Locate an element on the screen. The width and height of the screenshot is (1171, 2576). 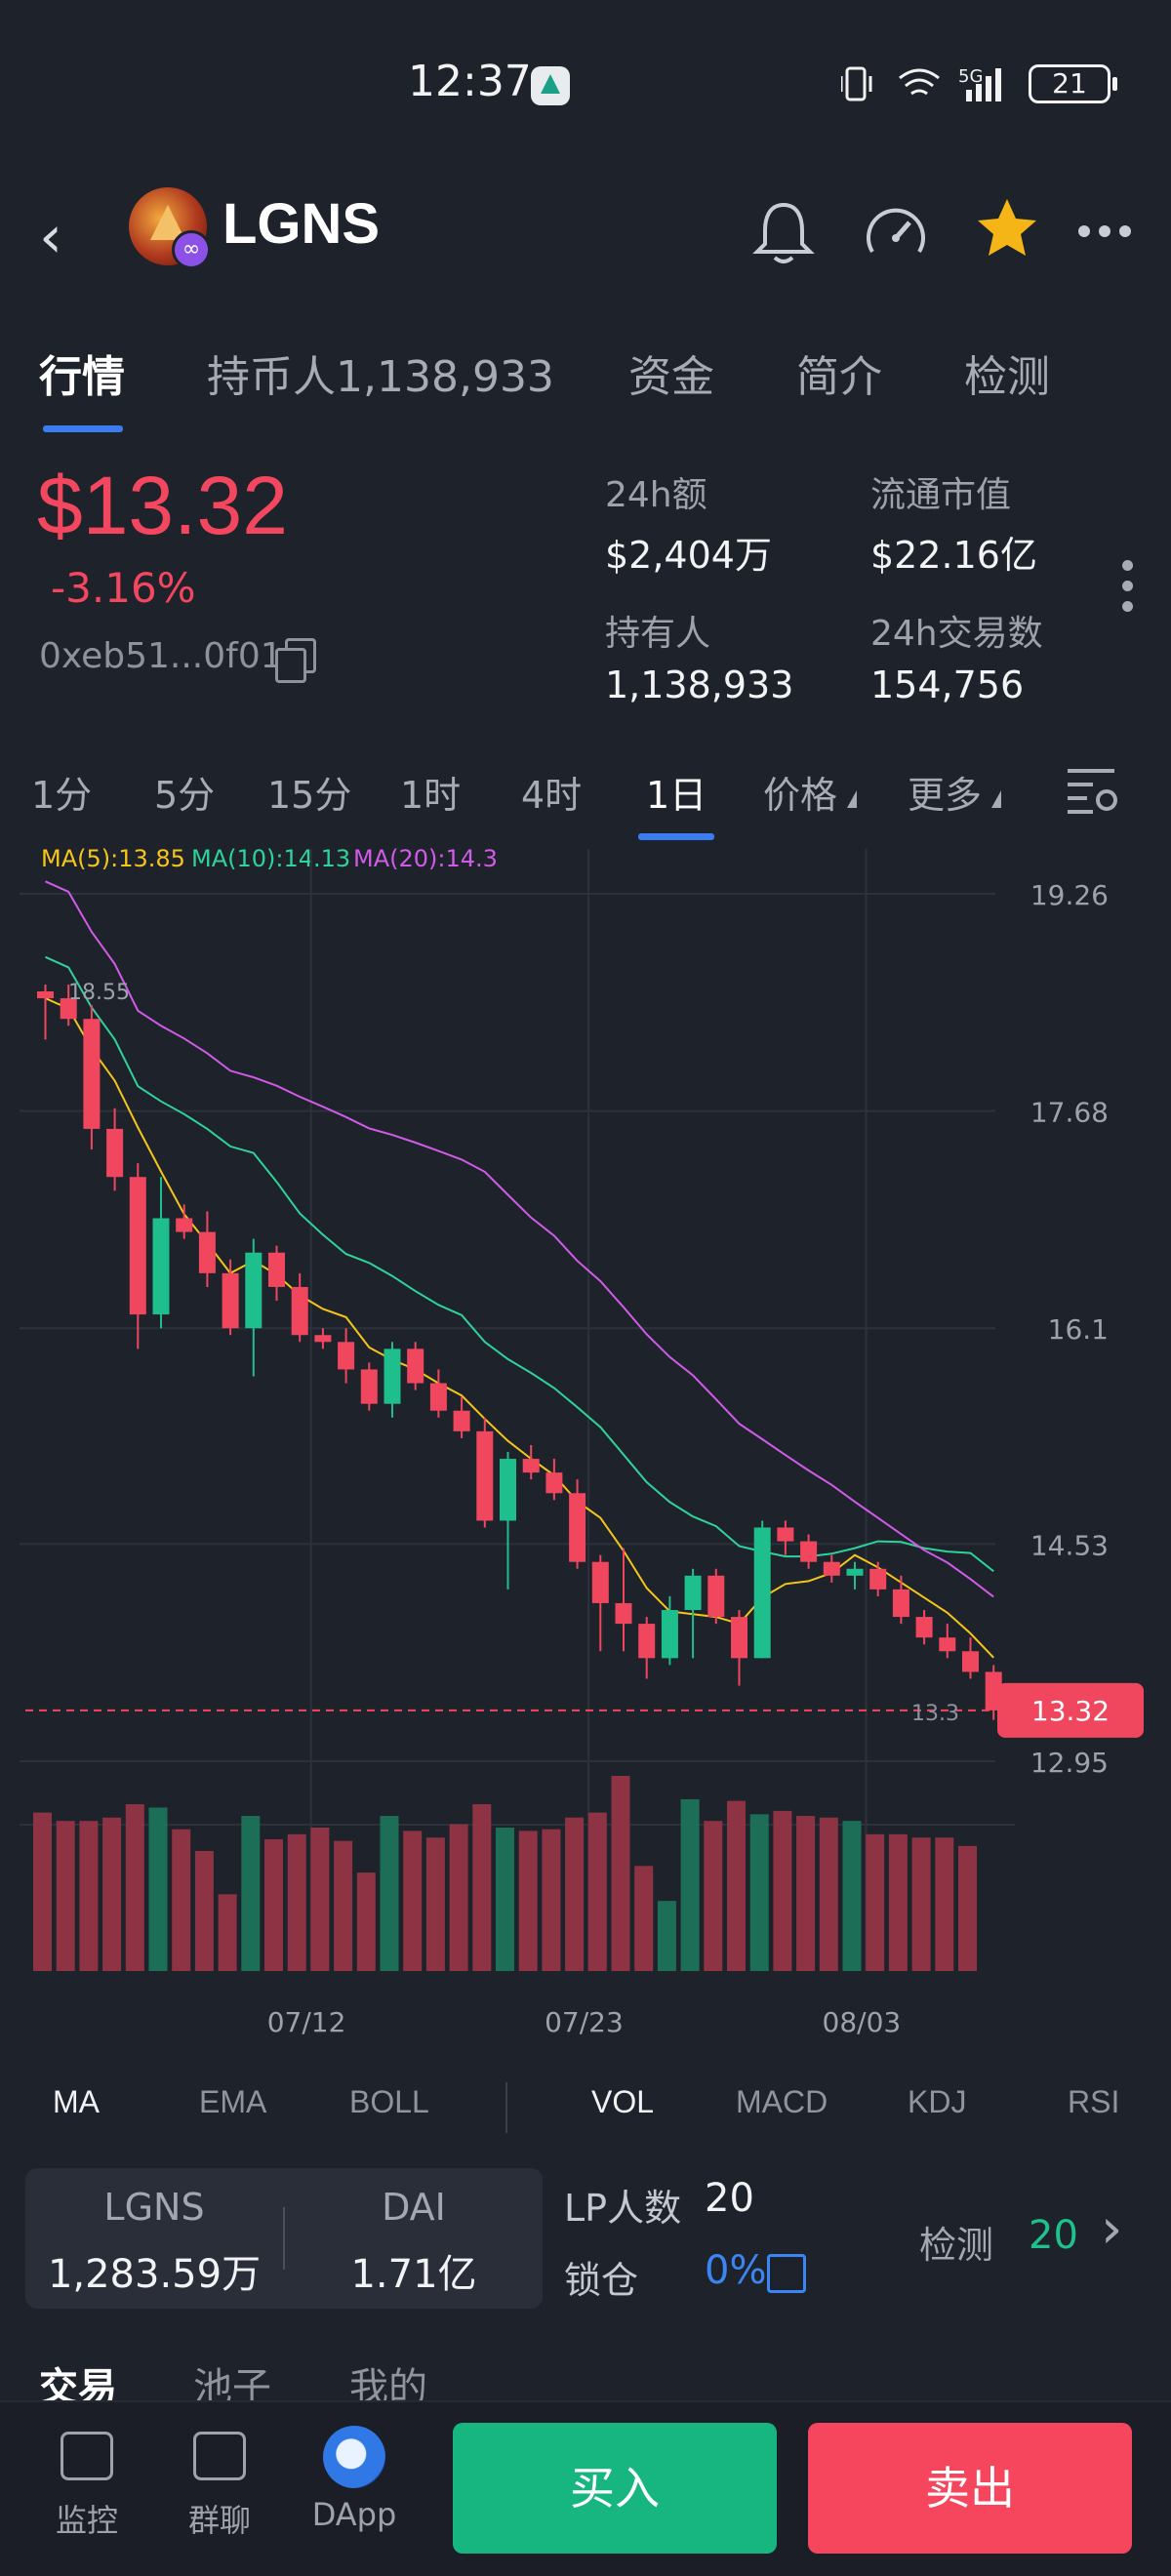
detect-label: 检测 is located at coordinates (956, 2245).